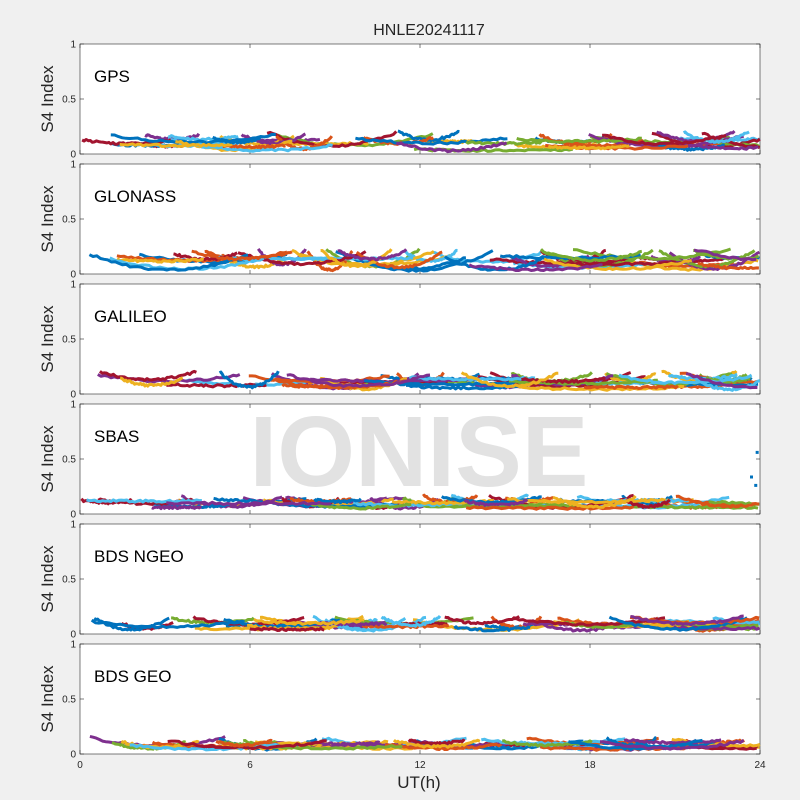 This screenshot has width=800, height=800. Describe the element at coordinates (429, 30) in the screenshot. I see `chart-title: HNLE20241117` at that location.